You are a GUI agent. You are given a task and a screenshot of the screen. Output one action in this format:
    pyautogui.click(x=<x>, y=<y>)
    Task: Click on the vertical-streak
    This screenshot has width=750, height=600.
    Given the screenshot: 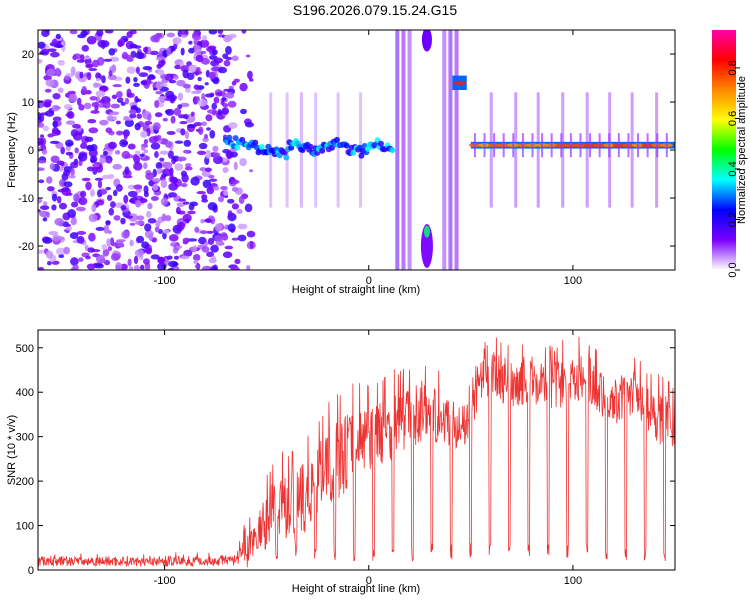 What is the action you would take?
    pyautogui.click(x=563, y=150)
    